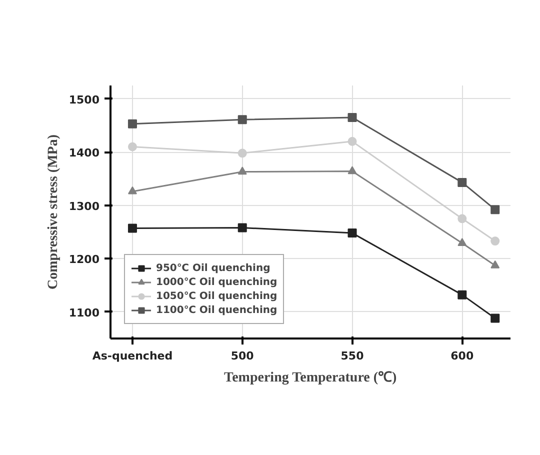  What do you see at coordinates (84, 206) in the screenshot?
I see `y-tick-label: 1300` at bounding box center [84, 206].